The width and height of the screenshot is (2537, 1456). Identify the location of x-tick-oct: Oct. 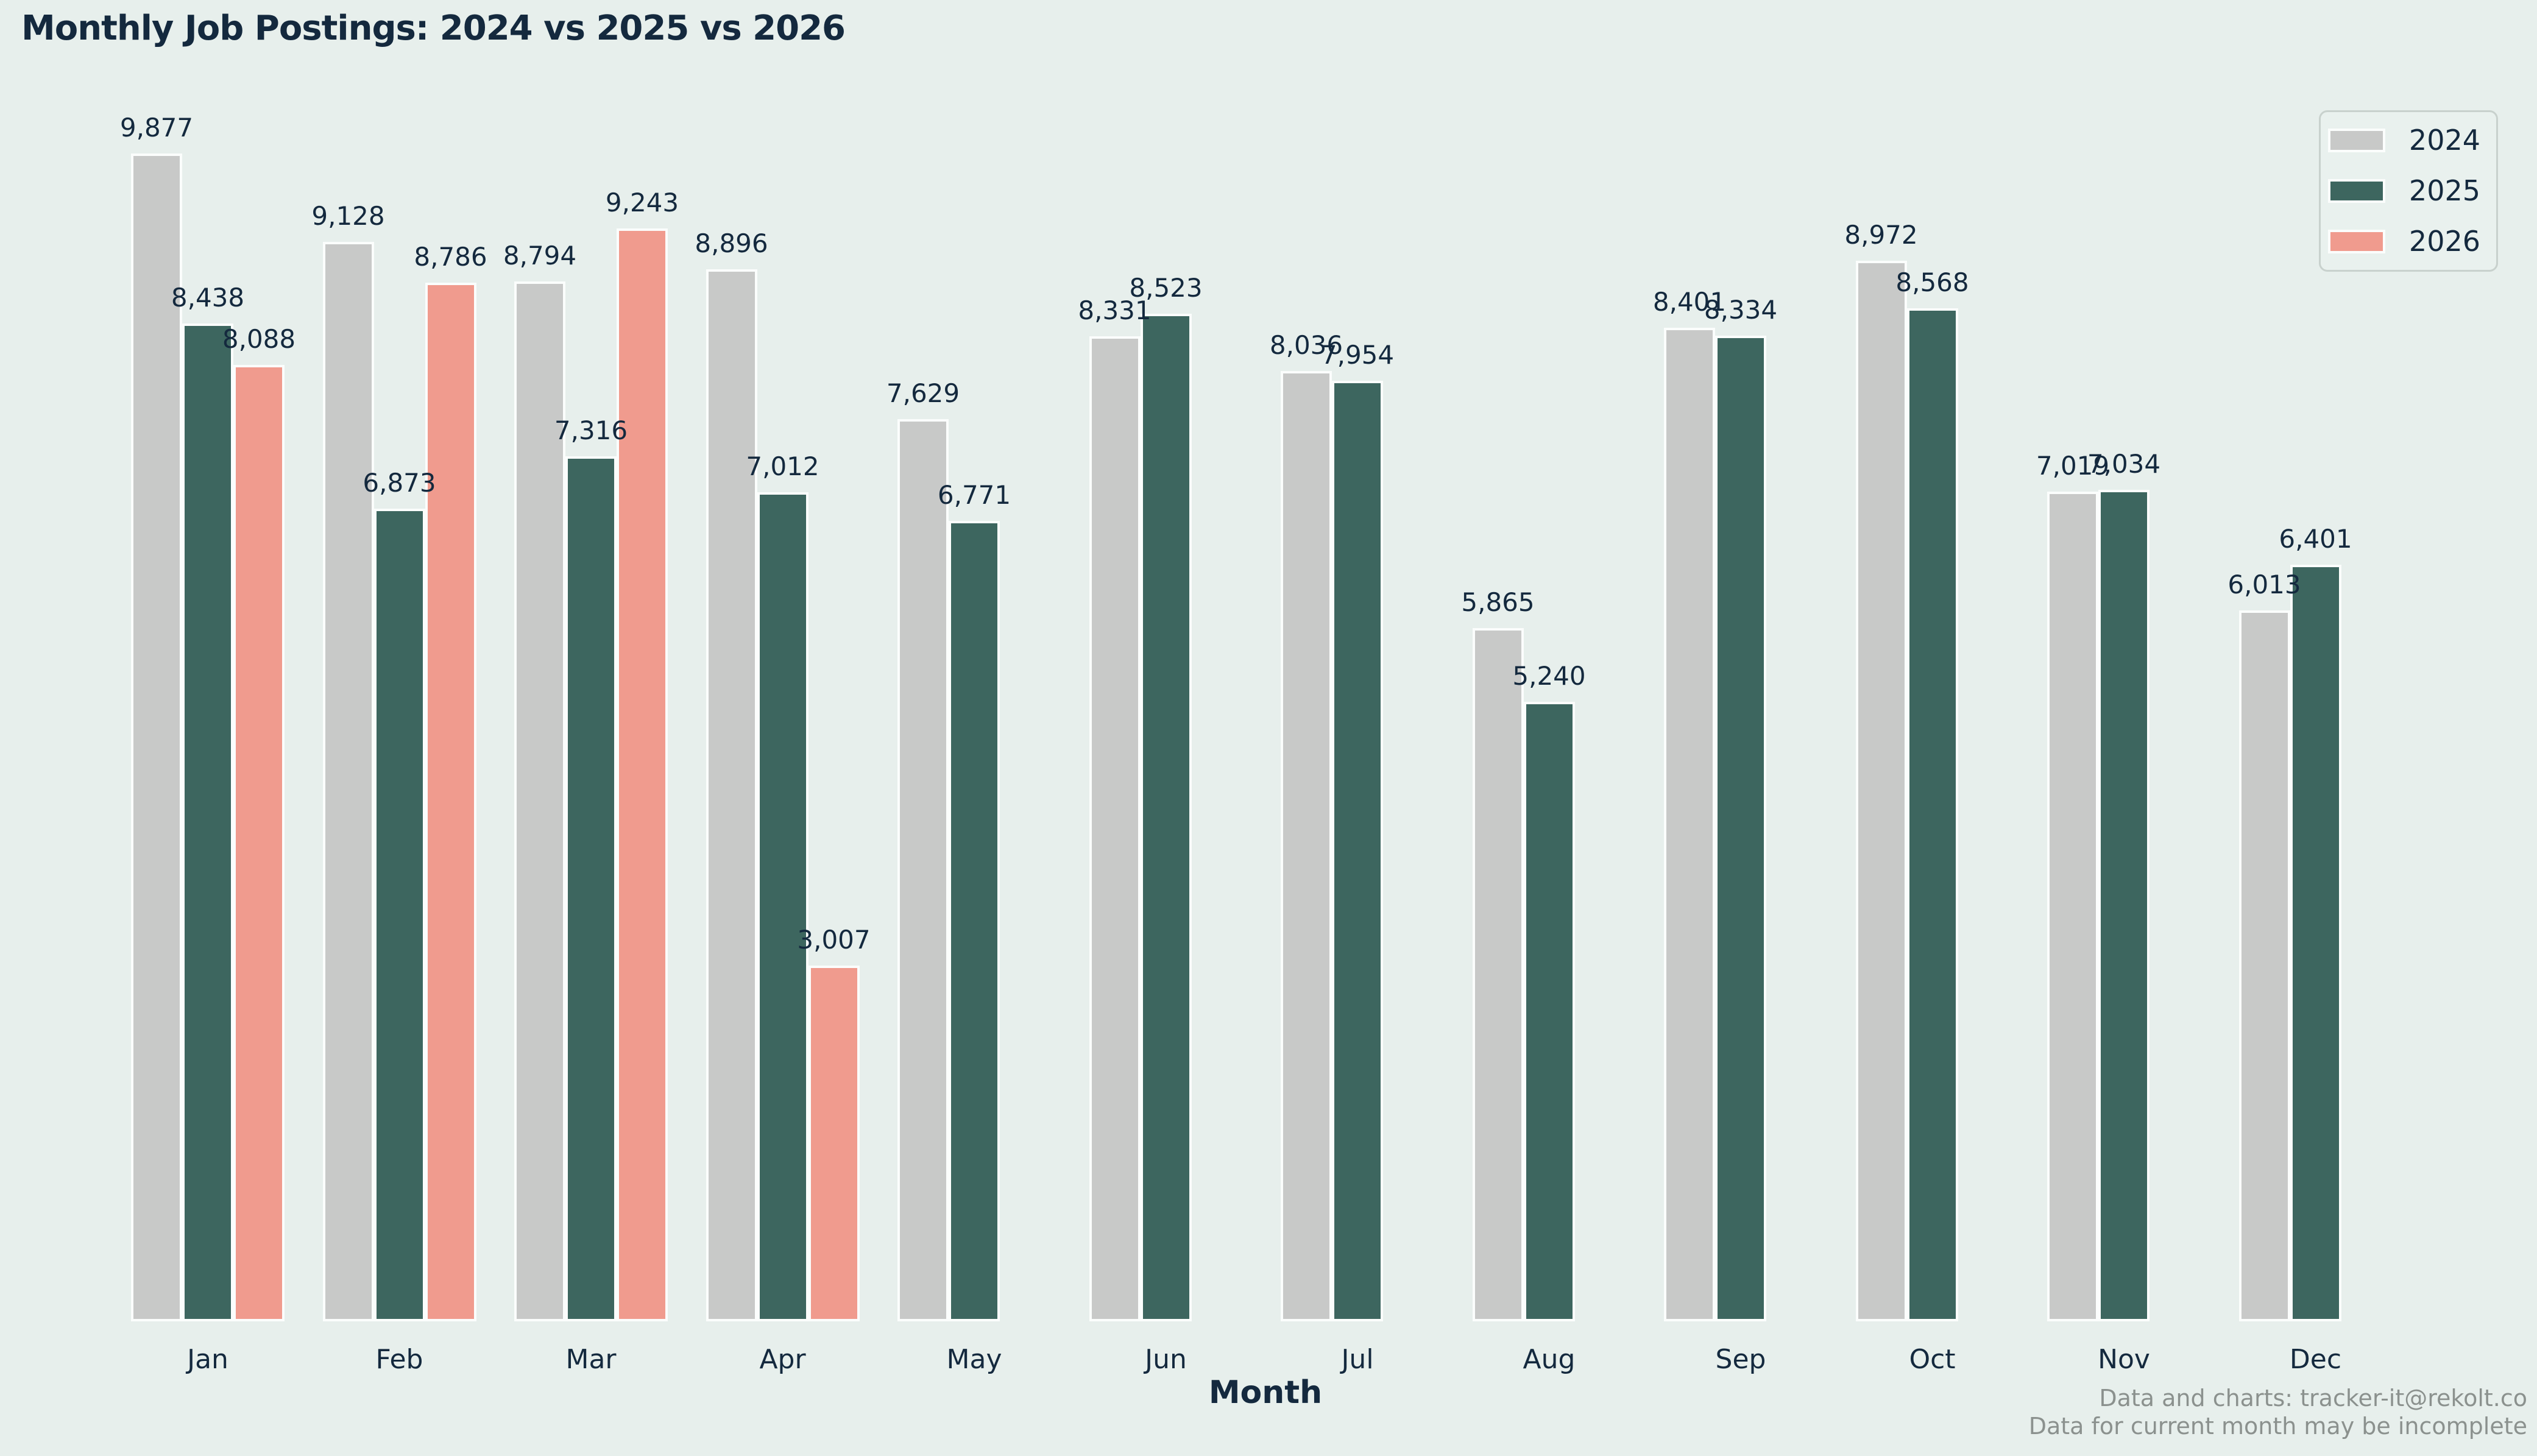
(1933, 1359).